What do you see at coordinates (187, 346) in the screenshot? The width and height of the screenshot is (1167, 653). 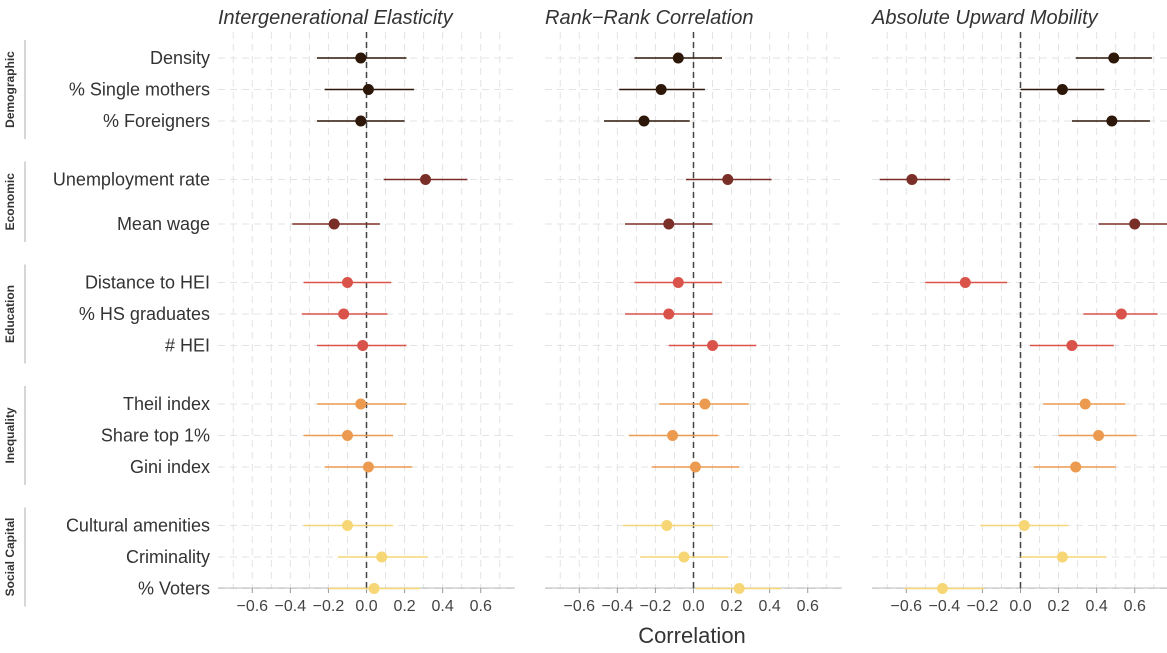 I see `row-label: # HEI` at bounding box center [187, 346].